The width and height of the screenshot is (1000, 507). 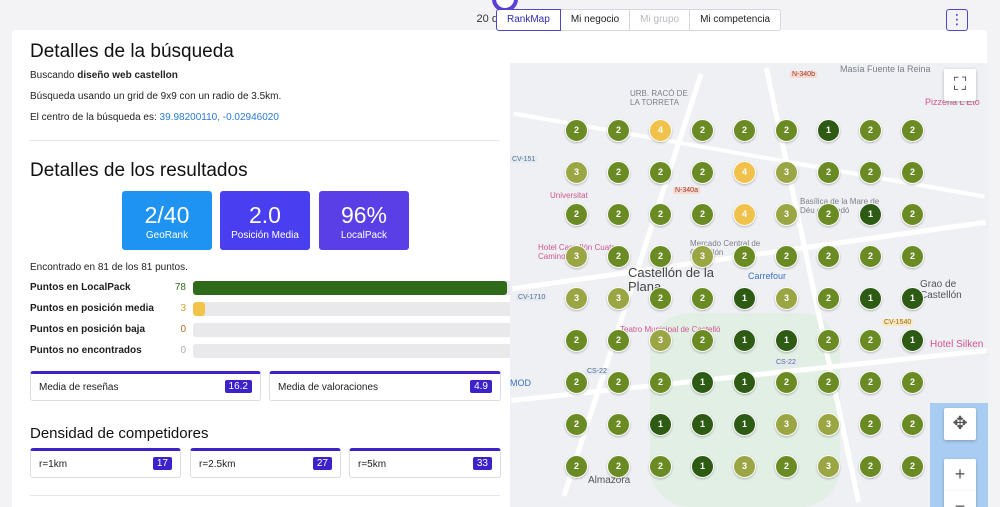 What do you see at coordinates (735, 20) in the screenshot?
I see `tab-mi-competencia: Mi competencia` at bounding box center [735, 20].